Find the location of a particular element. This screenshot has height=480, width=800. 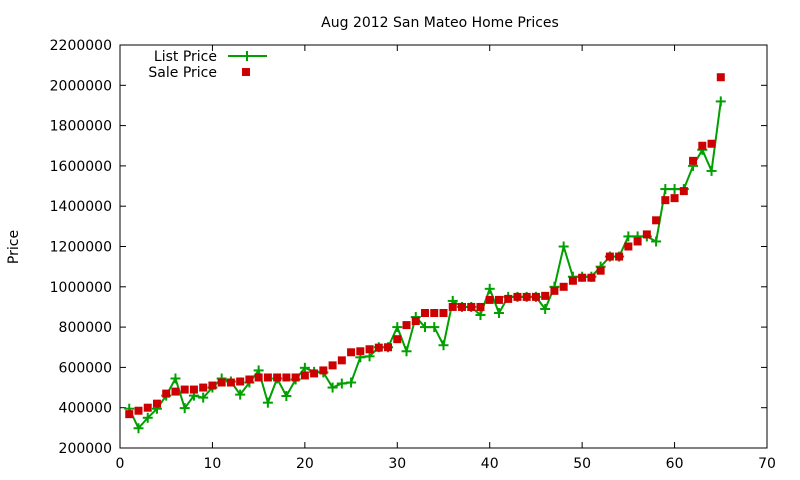

legend: List Price Sale Price is located at coordinates (207, 65).